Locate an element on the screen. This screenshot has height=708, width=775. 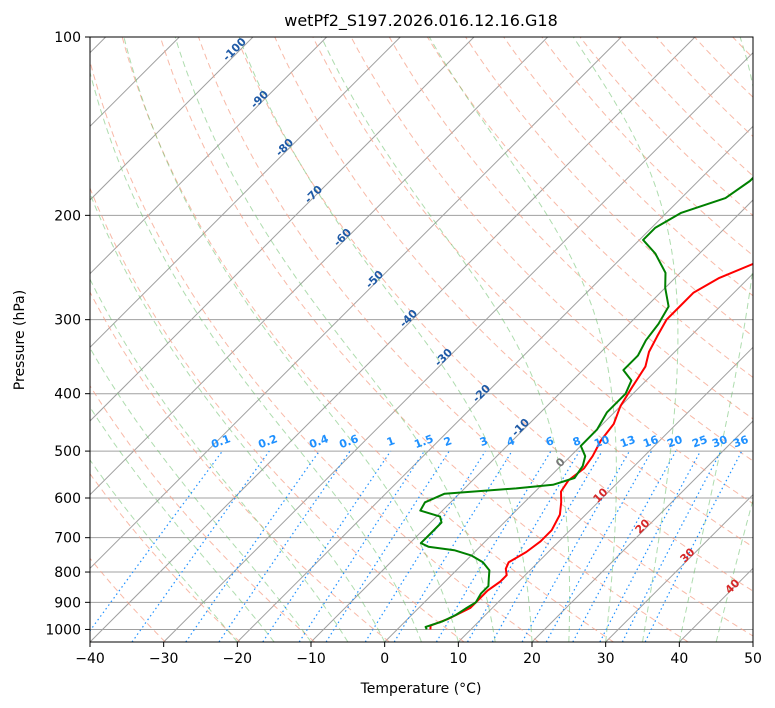
mixing-ratio-label: 0.4 is located at coordinates (318, 441).